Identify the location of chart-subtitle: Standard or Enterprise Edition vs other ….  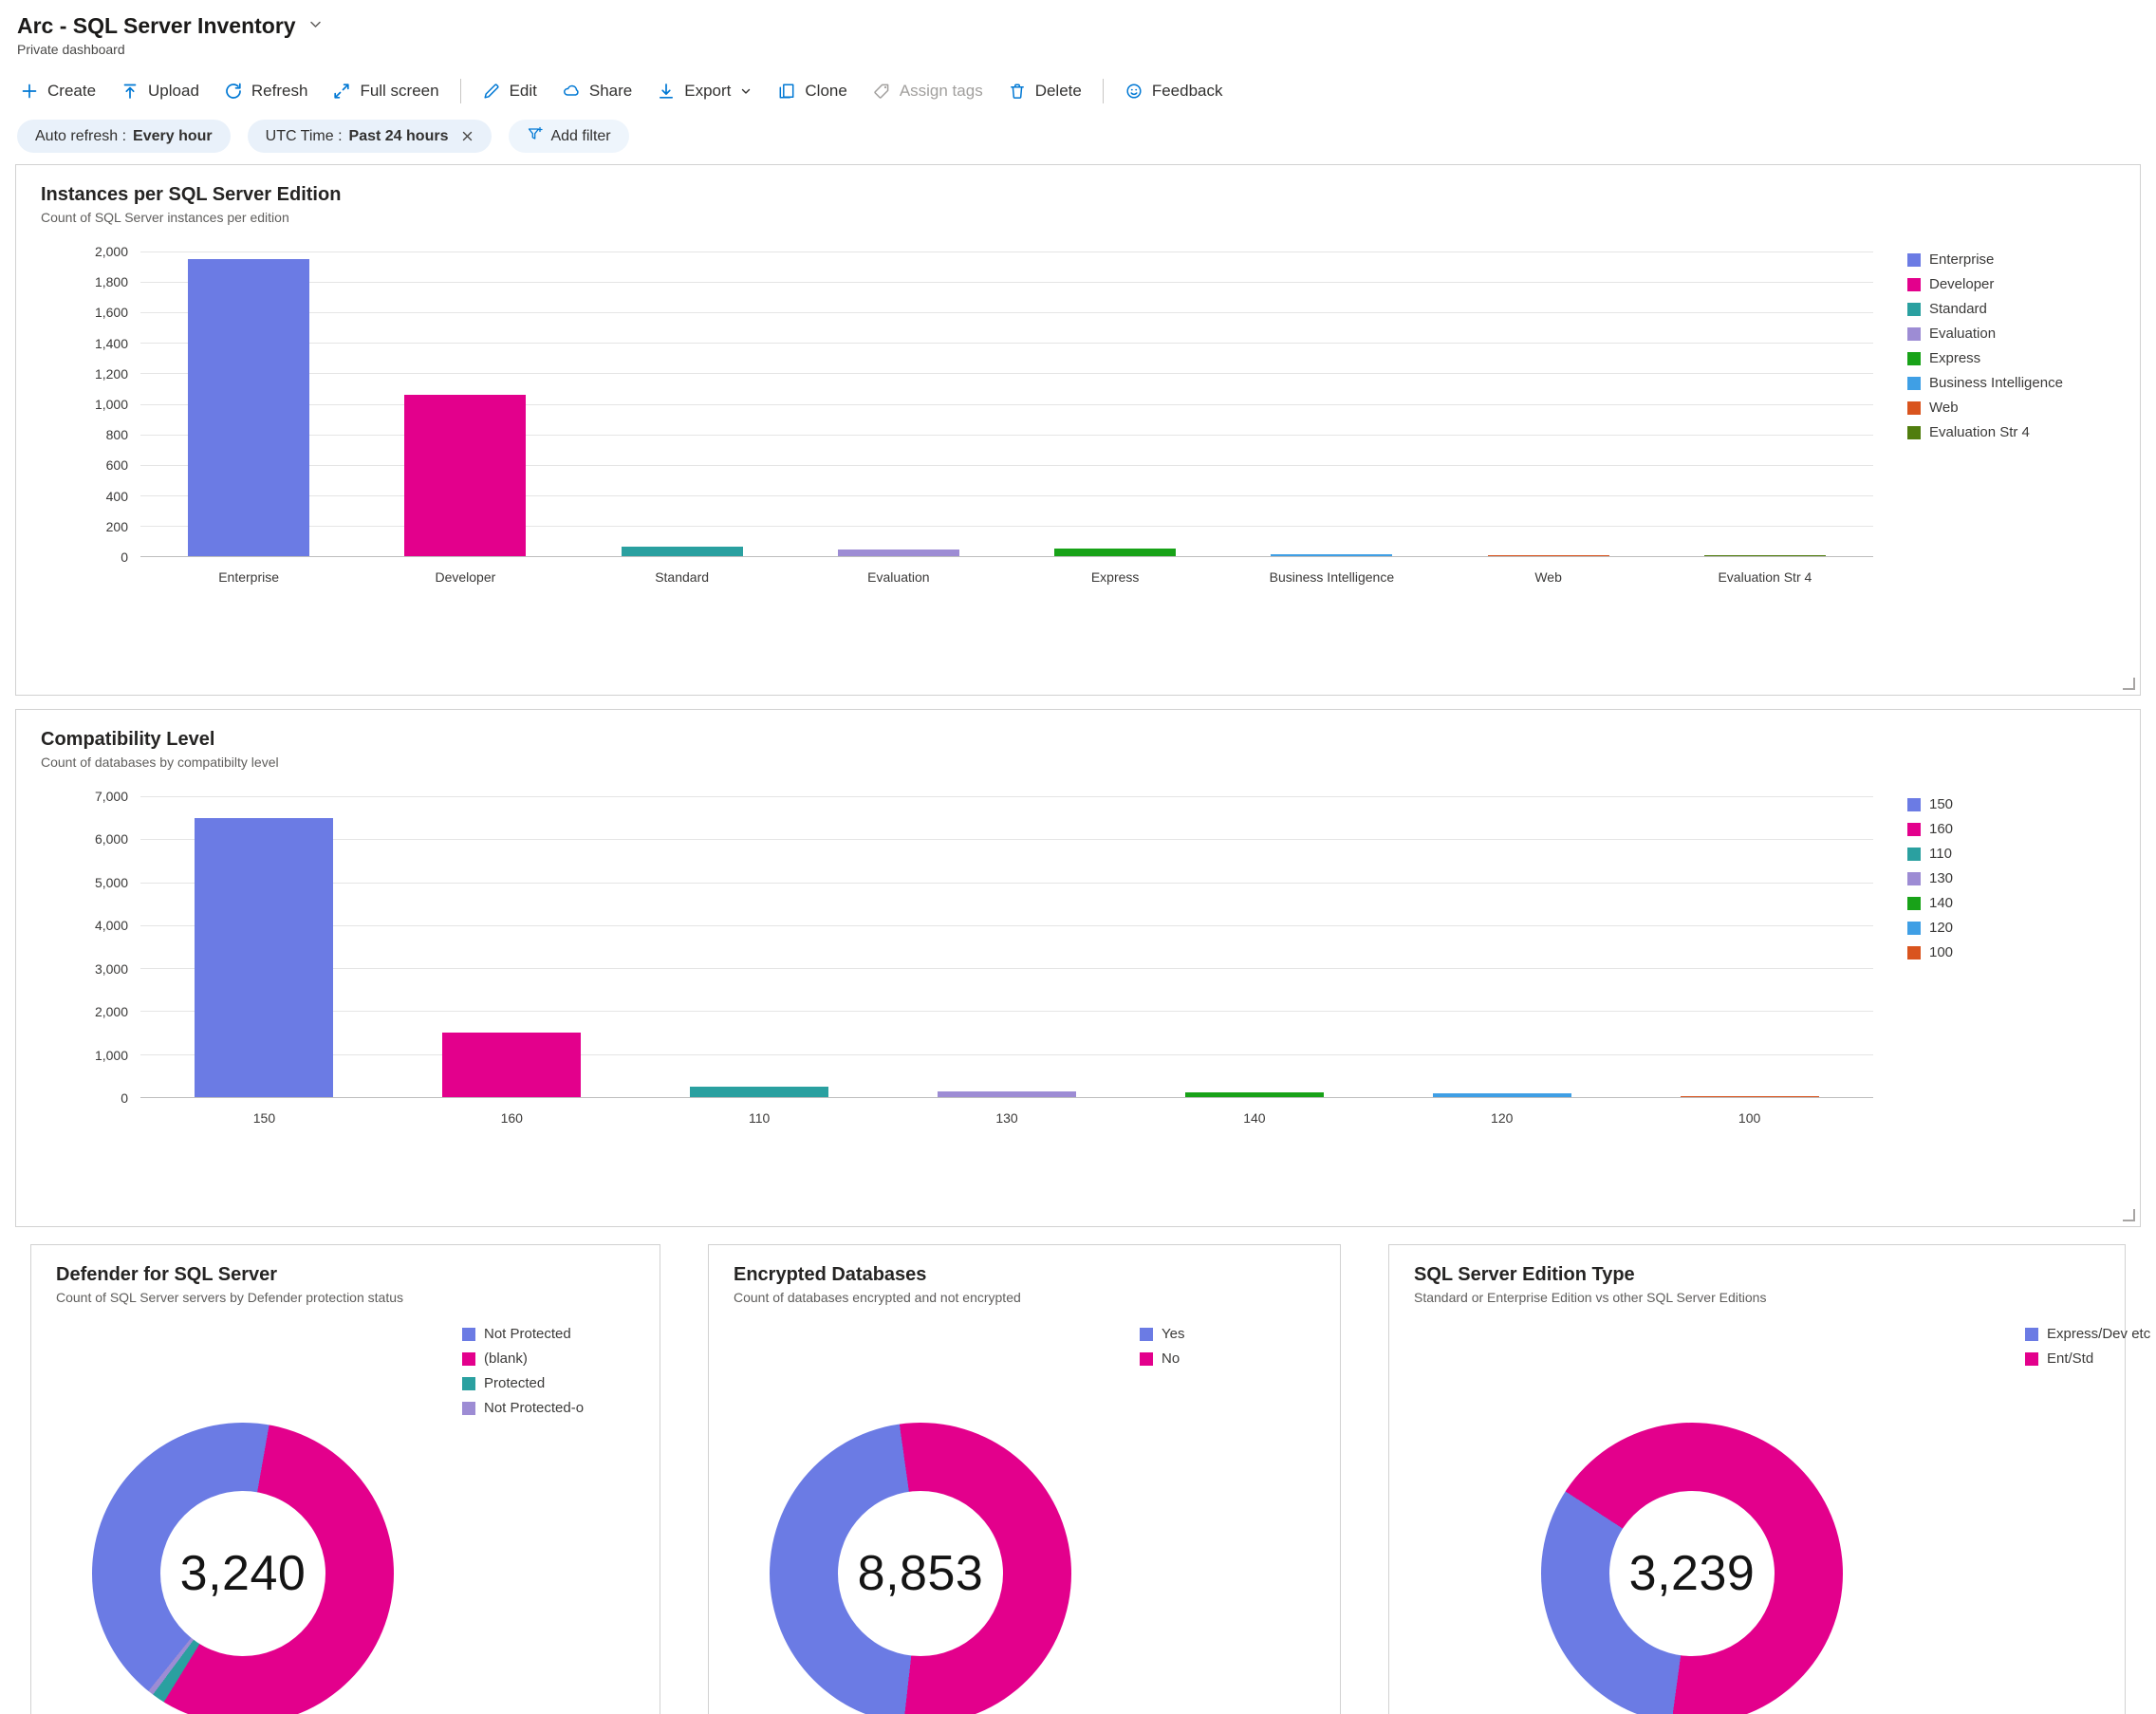
(1590, 1297).